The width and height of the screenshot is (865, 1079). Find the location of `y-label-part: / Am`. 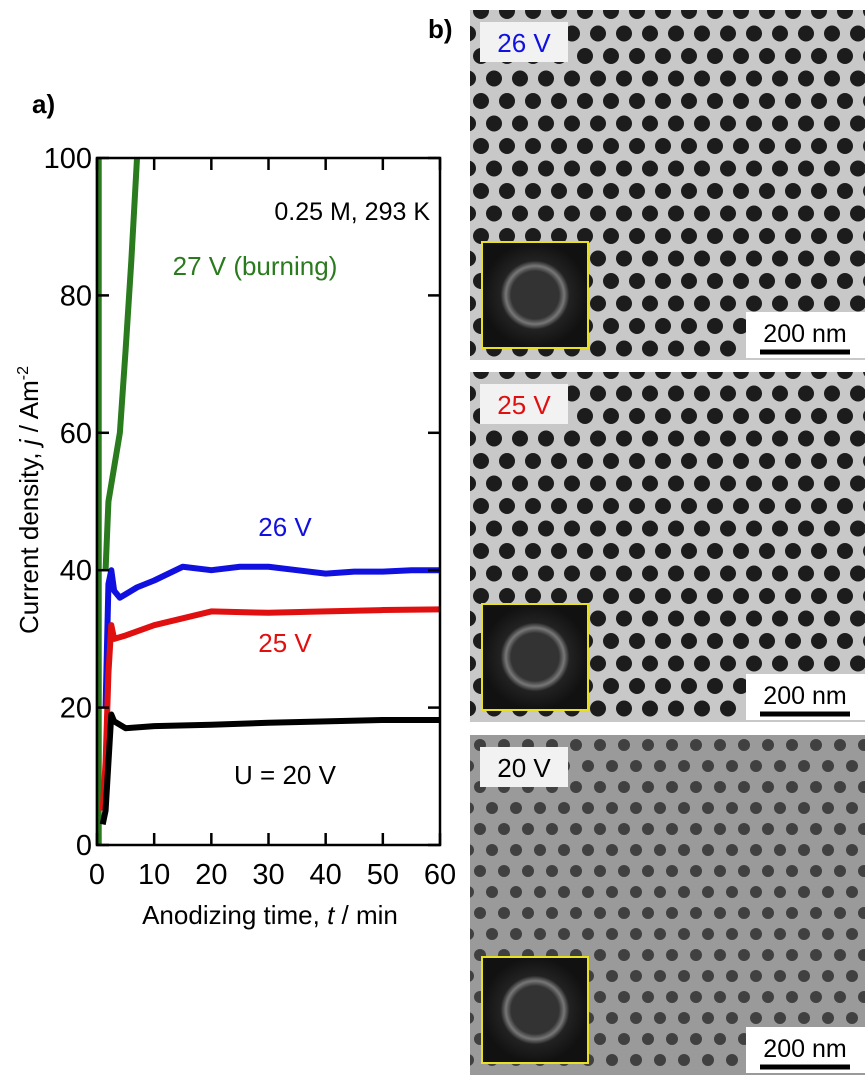

y-label-part: / Am is located at coordinates (29, 409).